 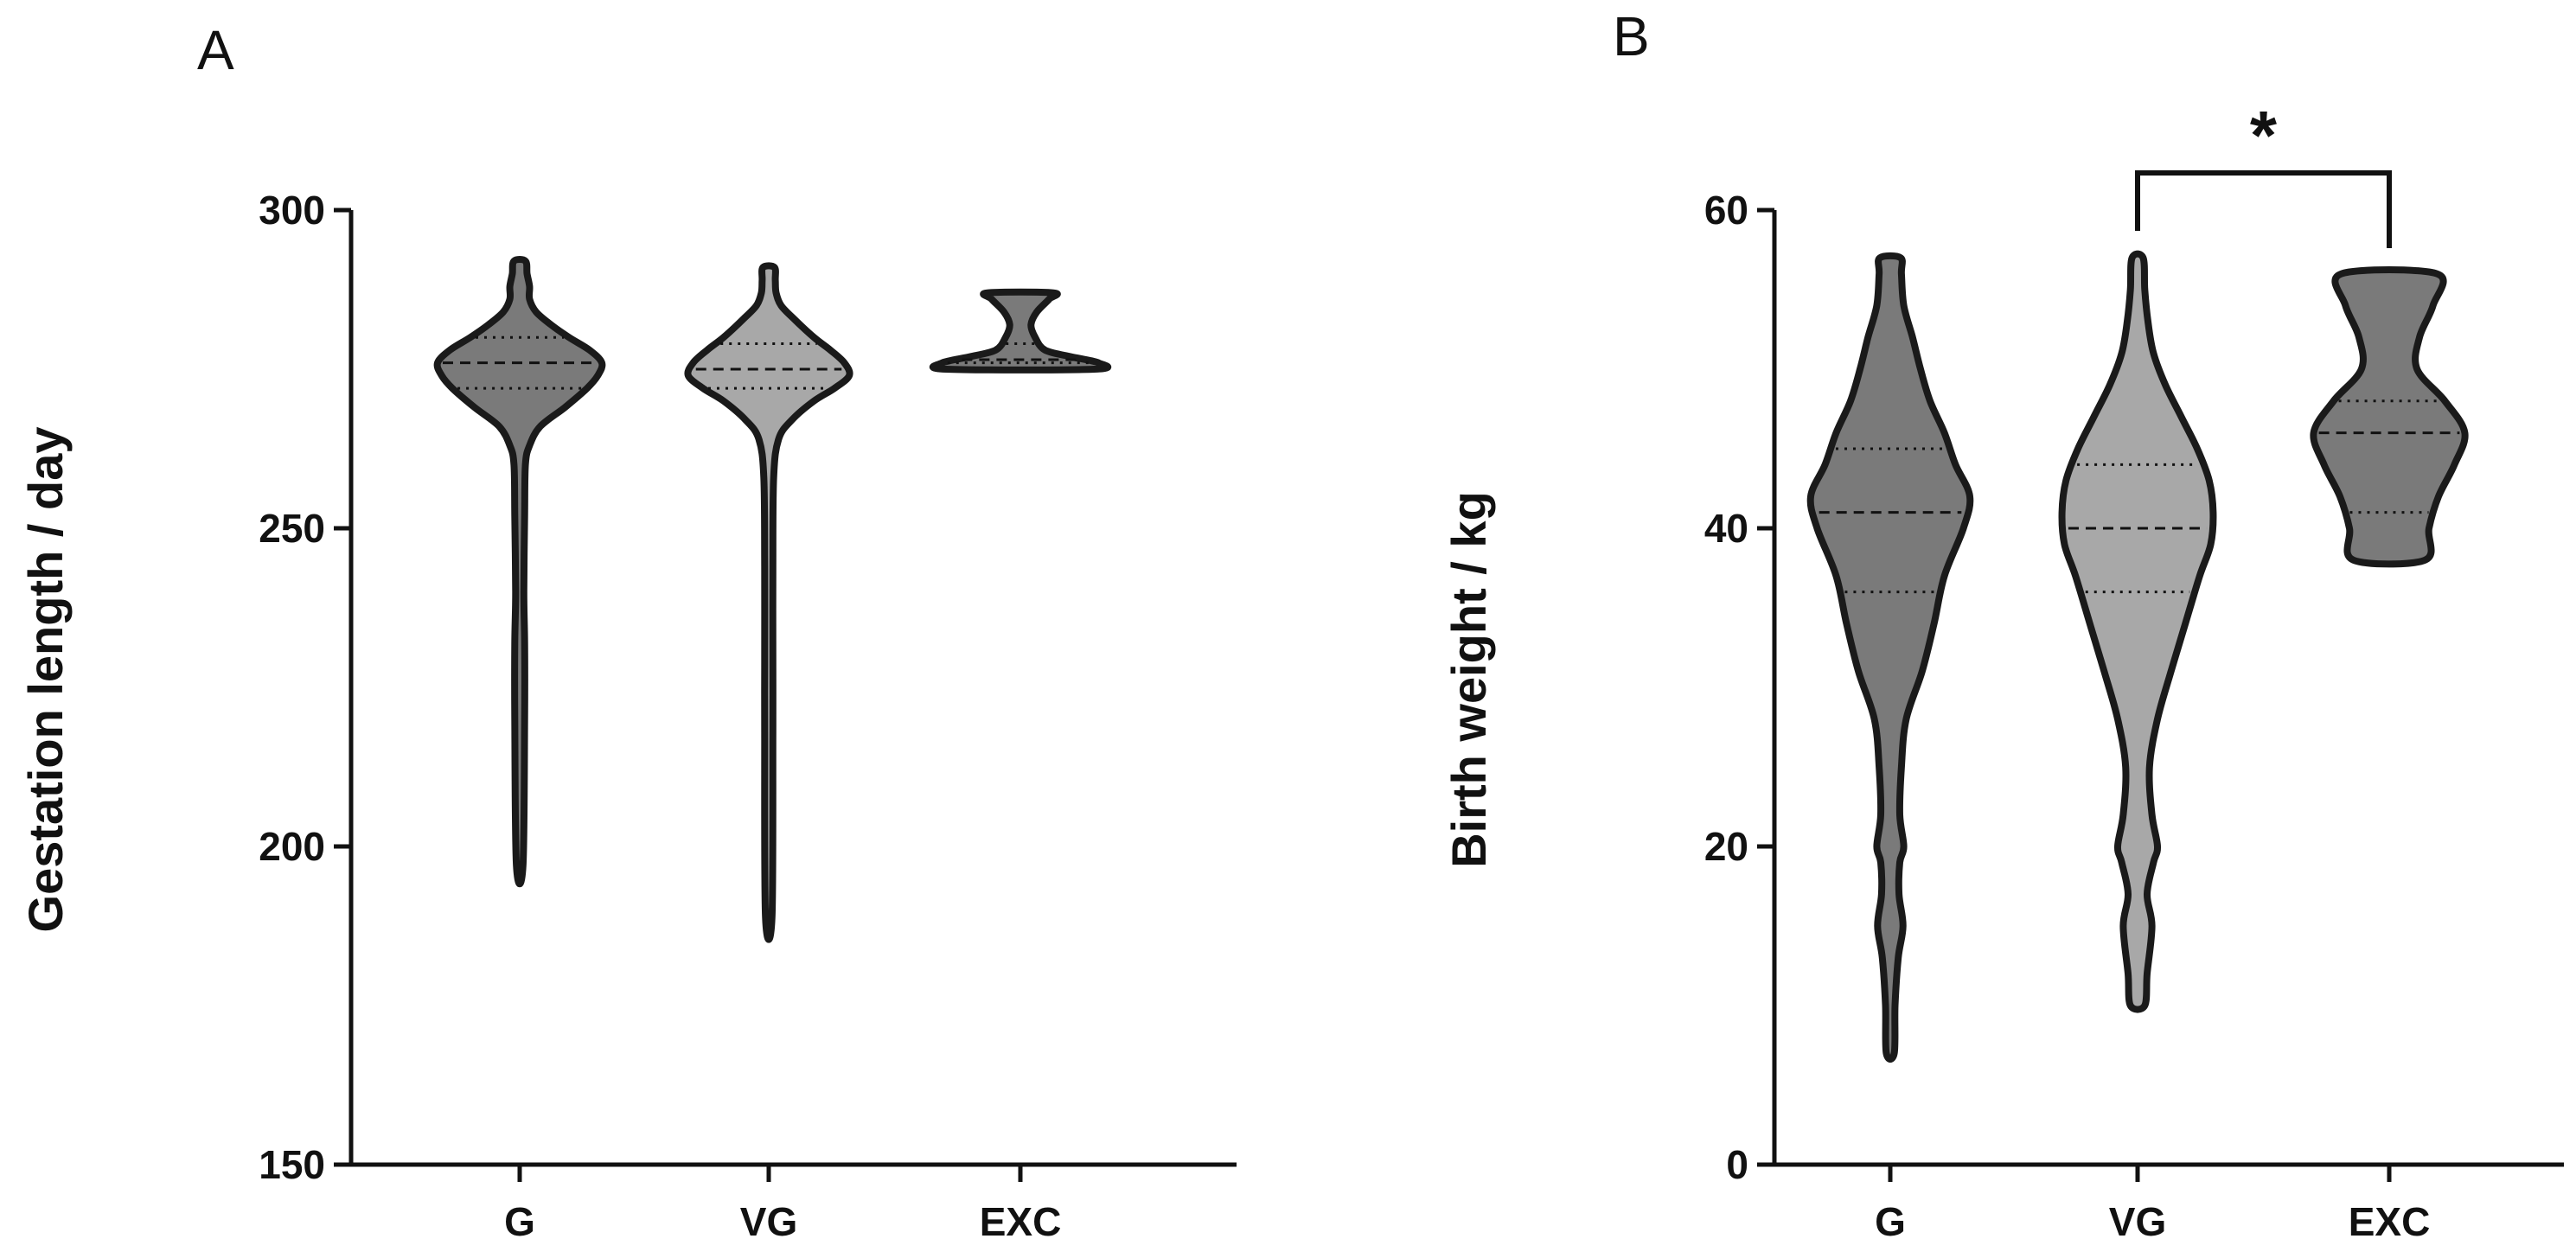 I want to click on panel-b-y-tick-label: 0, so click(x=1737, y=1164).